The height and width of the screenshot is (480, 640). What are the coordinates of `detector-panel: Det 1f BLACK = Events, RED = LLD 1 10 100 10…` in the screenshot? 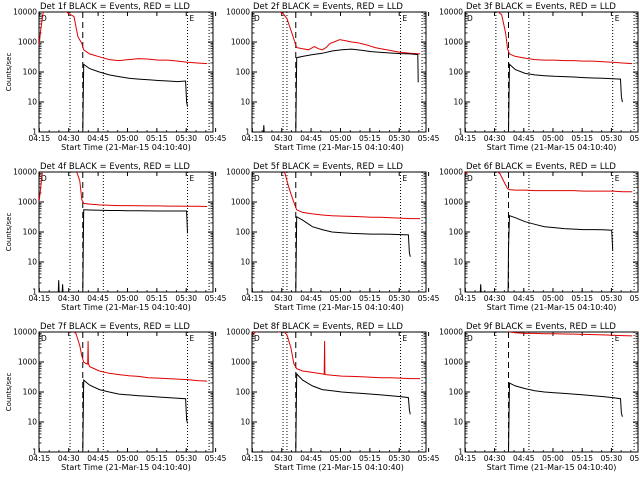 It's located at (116, 77).